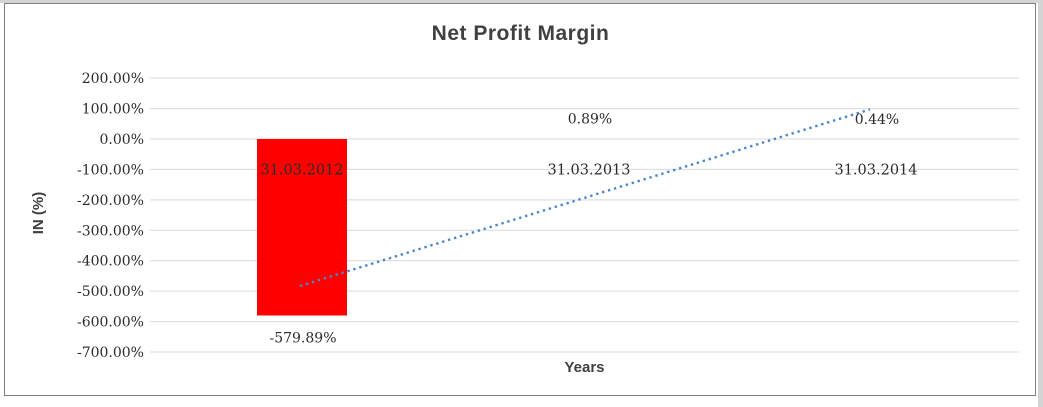 The width and height of the screenshot is (1043, 407). I want to click on y-tick-label: -300.00%, so click(110, 231).